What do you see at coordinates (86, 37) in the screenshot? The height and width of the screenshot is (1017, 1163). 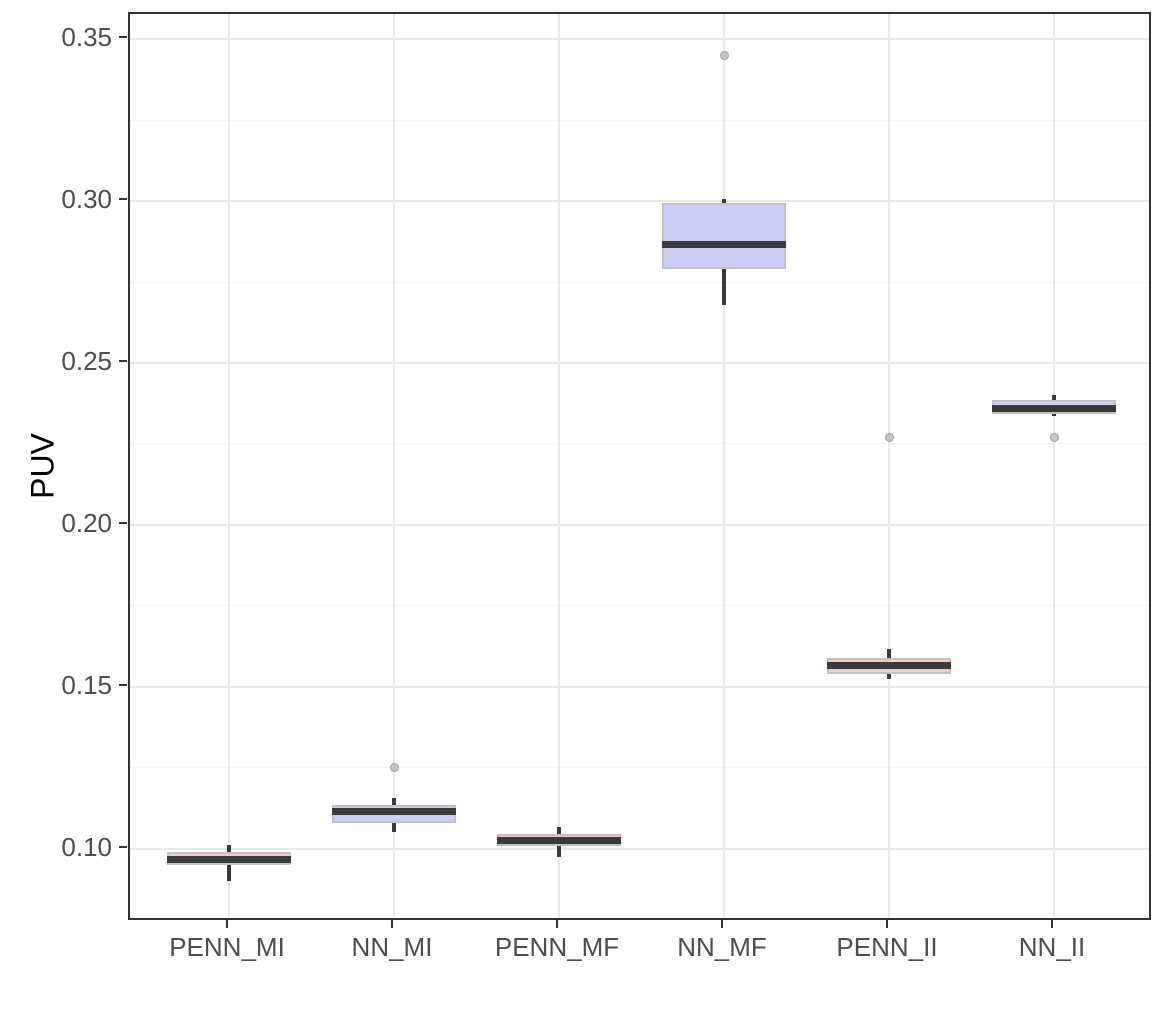 I see `y-tick-label: 0.35` at bounding box center [86, 37].